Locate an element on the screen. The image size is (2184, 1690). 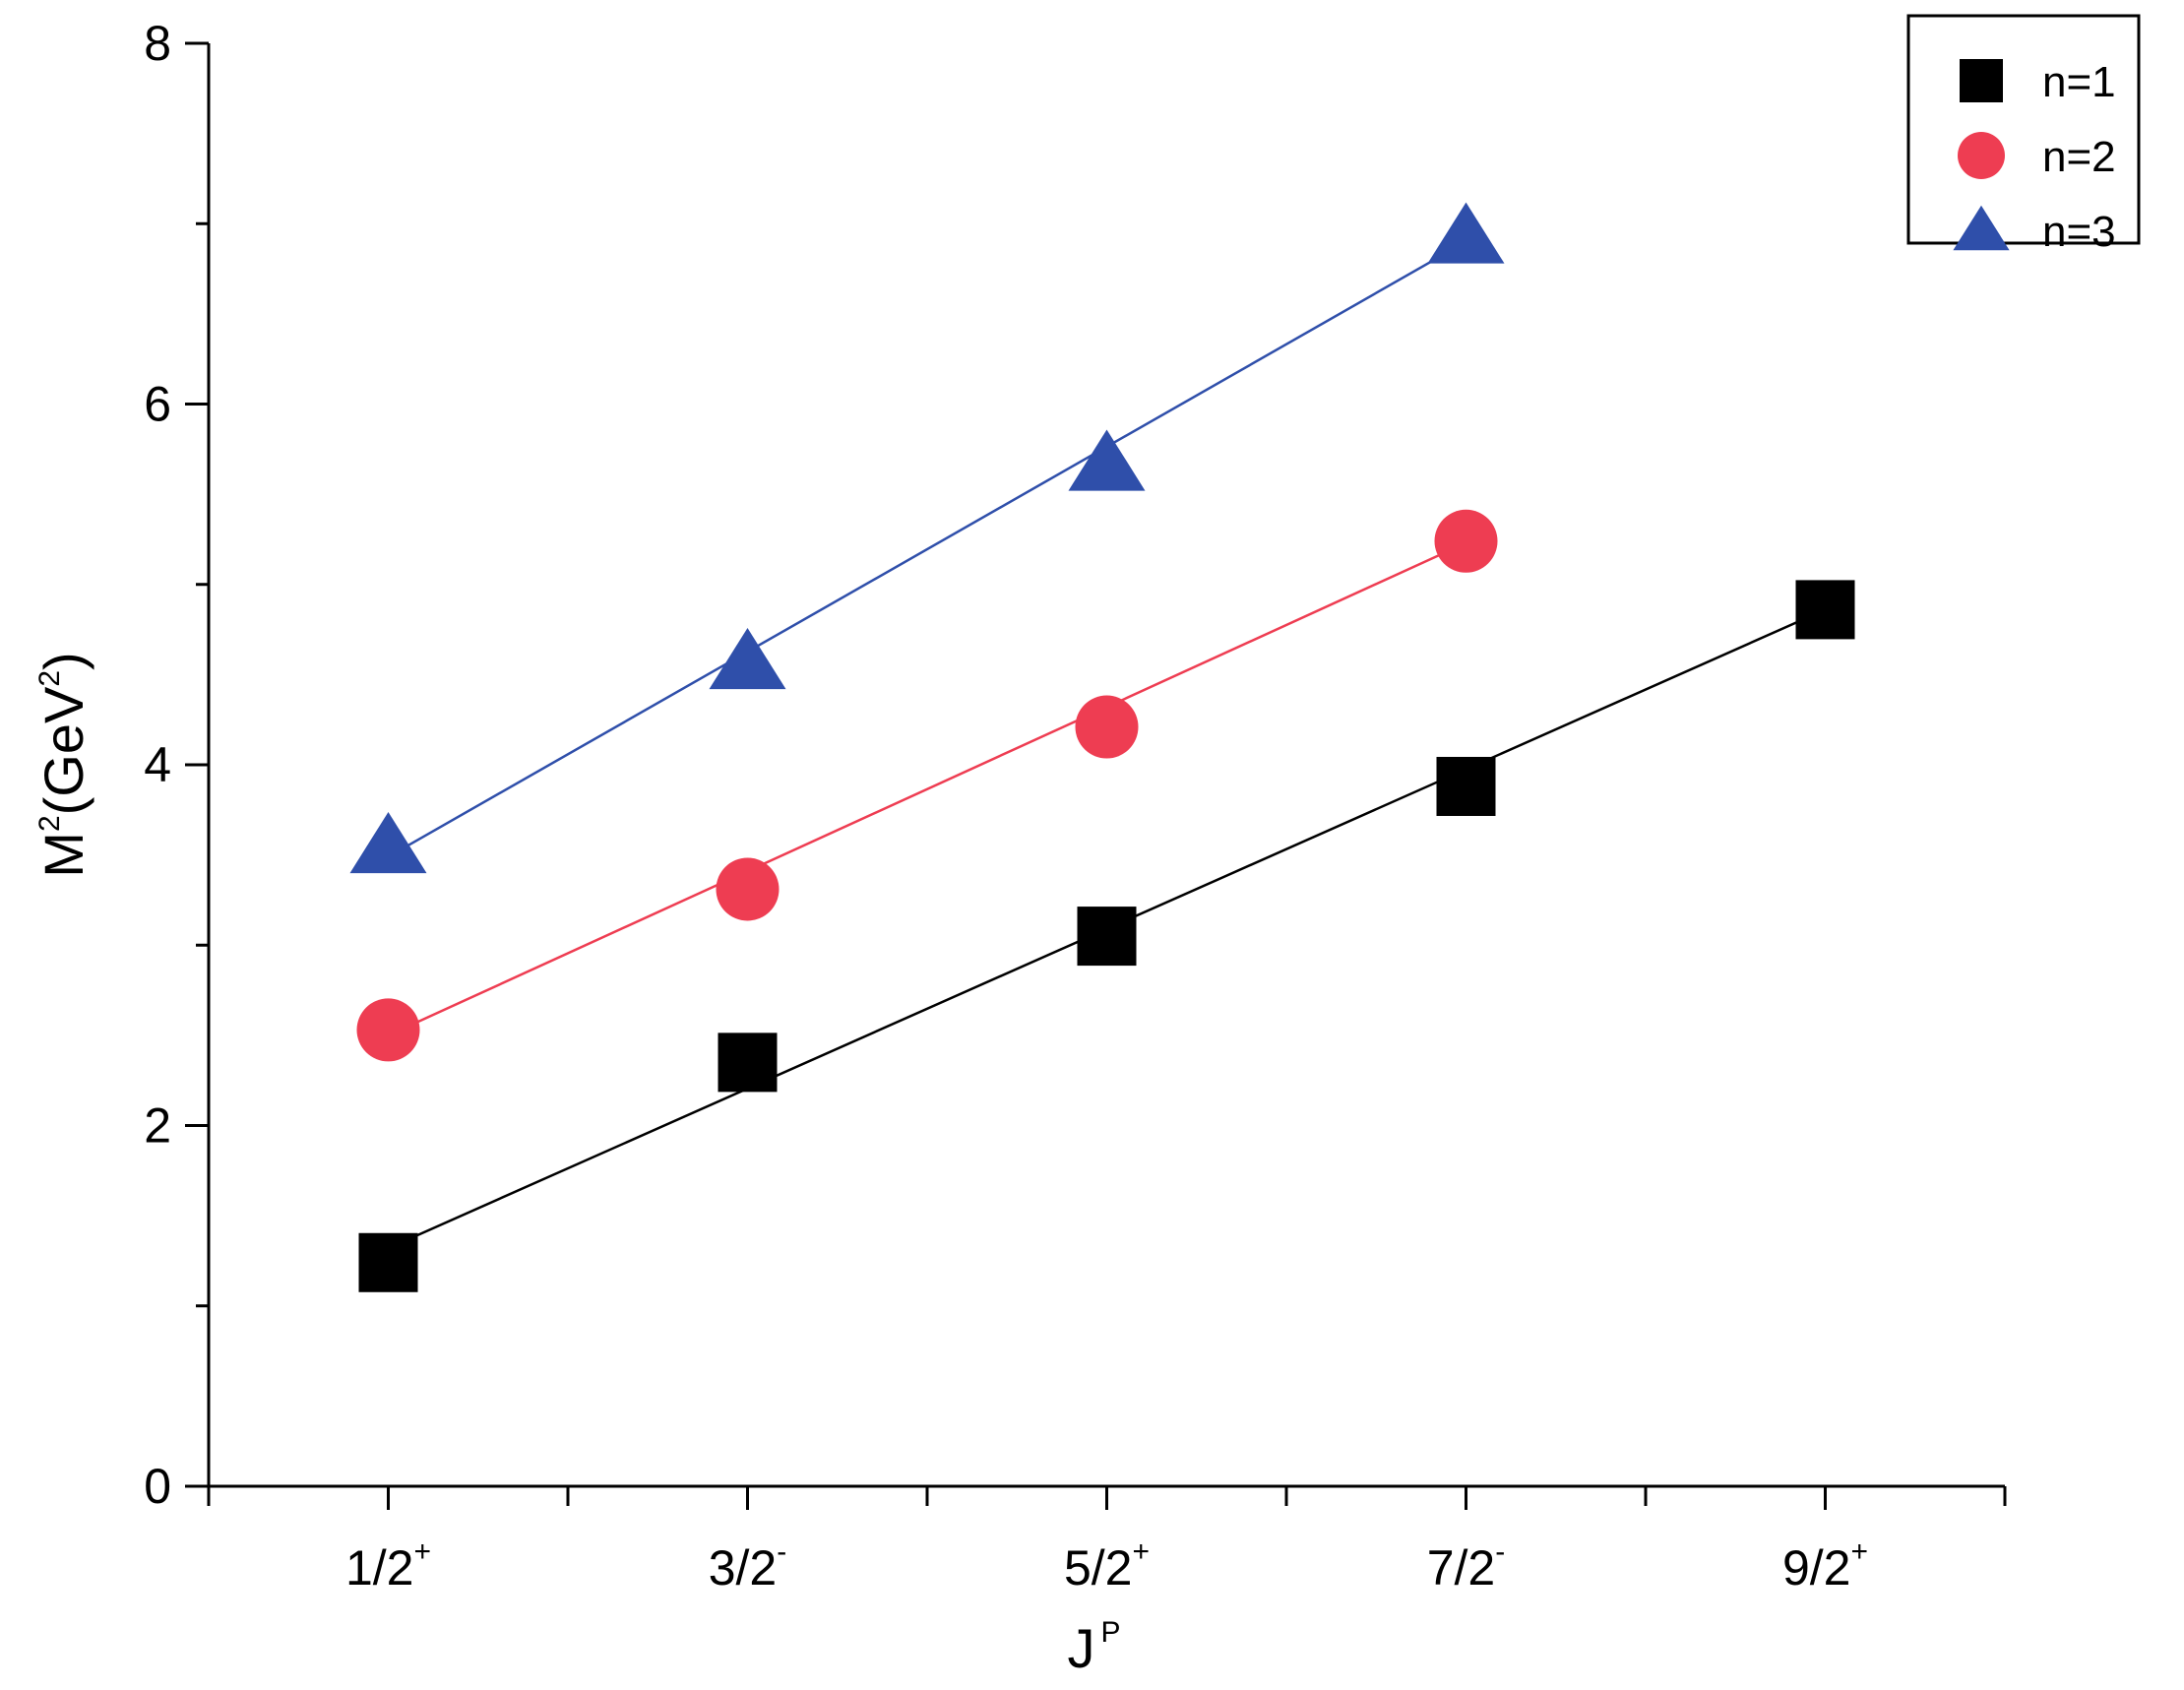
legend: n=1 n=2 n=3 is located at coordinates (2023, 135).